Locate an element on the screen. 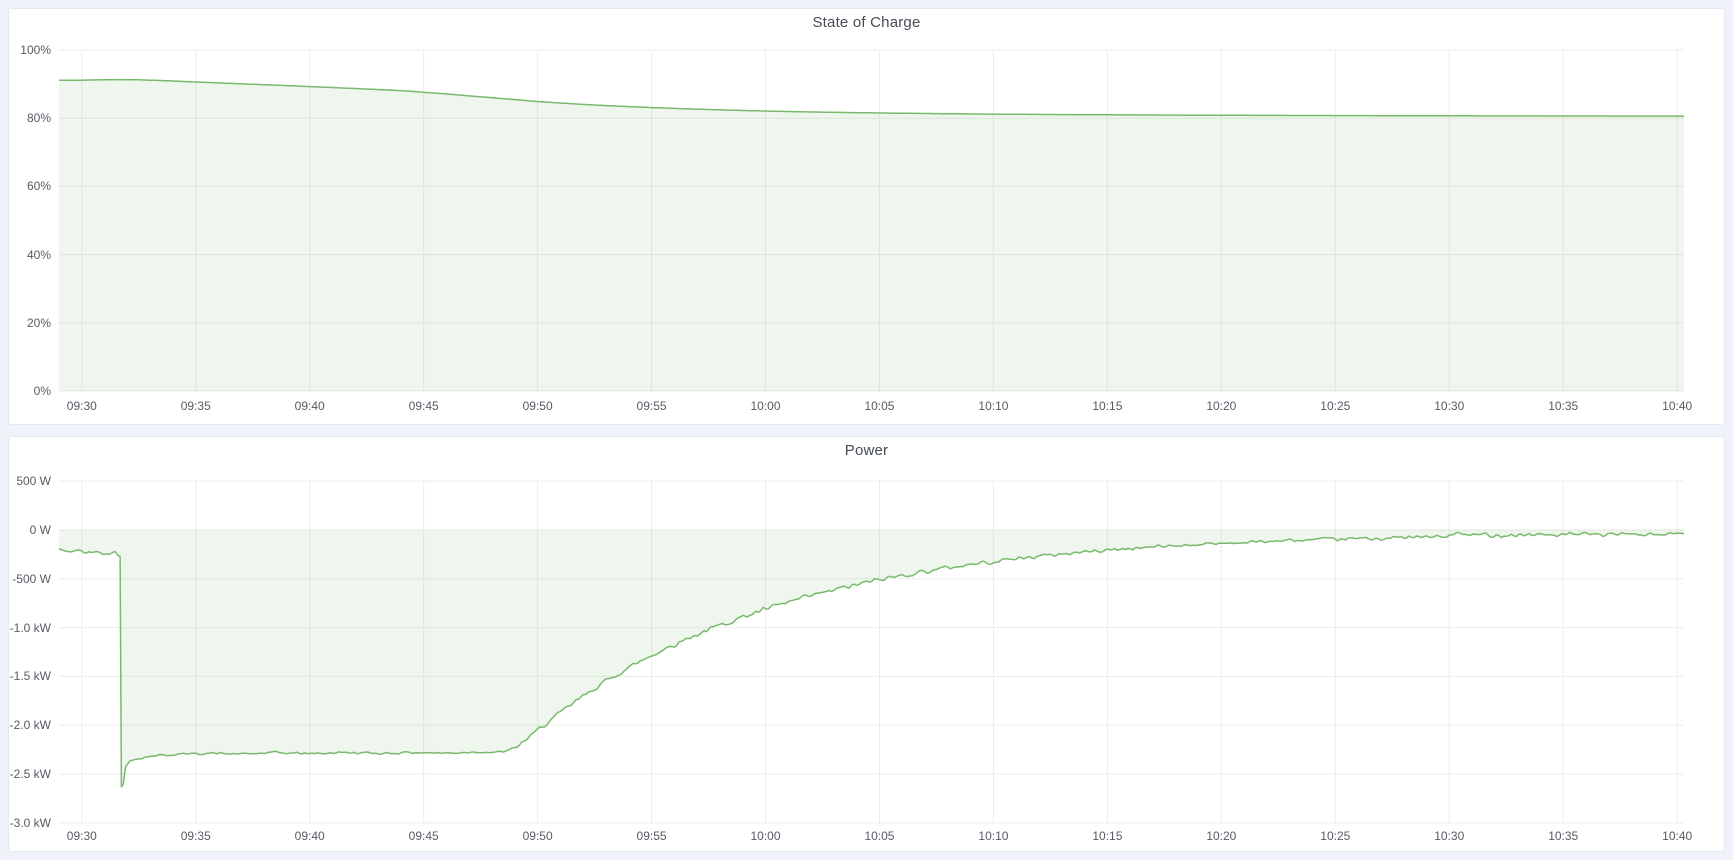 The image size is (1733, 860). y-axis-label: 20% is located at coordinates (38, 322).